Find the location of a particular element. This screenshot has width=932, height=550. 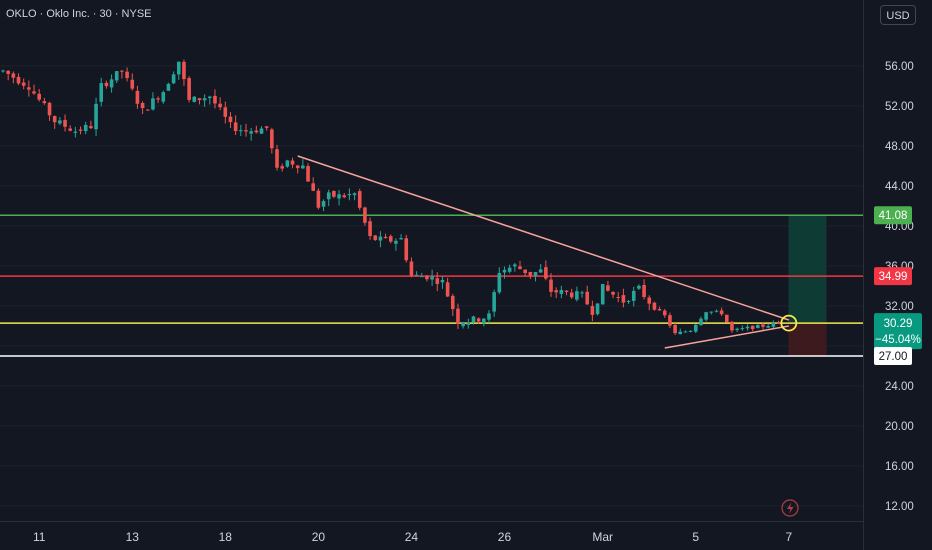

price-tags: 41.08 34.99 30.29 −45.04% 27.00 is located at coordinates (898, 285).